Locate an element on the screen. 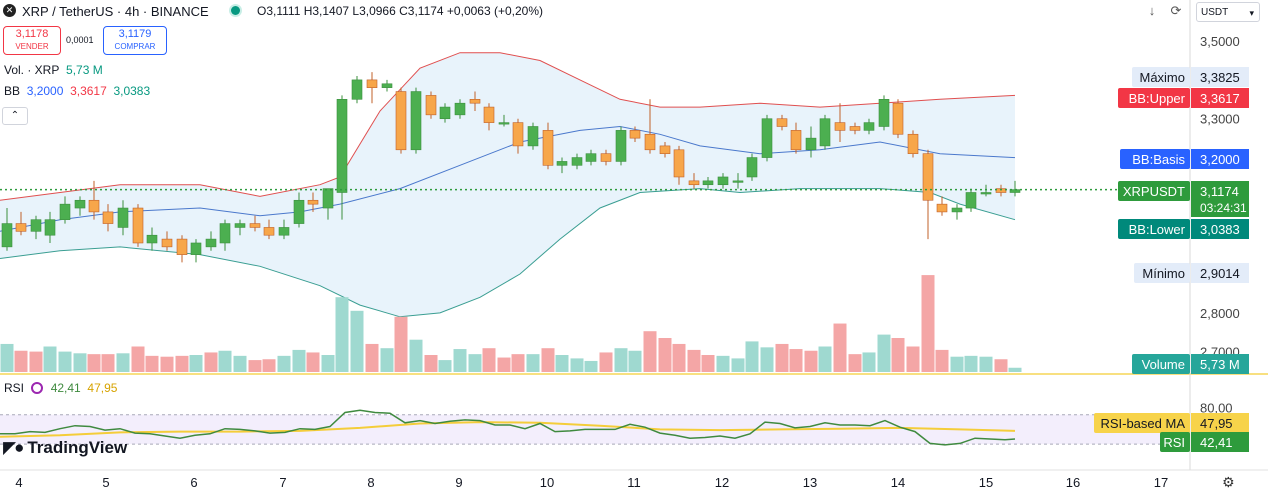 Image resolution: width=1268 pixels, height=493 pixels. x-tick-label: 15 is located at coordinates (986, 482).